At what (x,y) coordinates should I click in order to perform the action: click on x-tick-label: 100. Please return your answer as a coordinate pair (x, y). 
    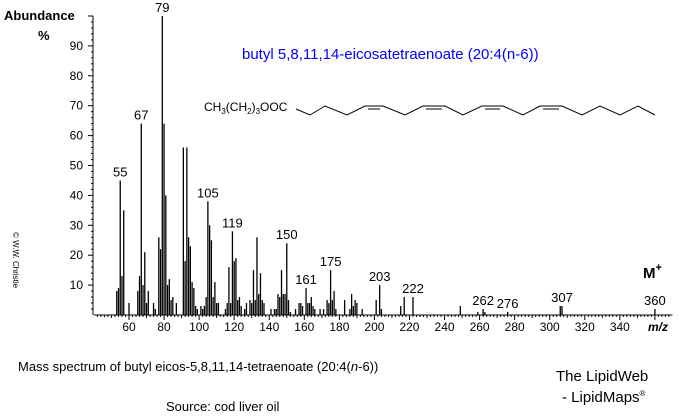
    Looking at the image, I should click on (199, 327).